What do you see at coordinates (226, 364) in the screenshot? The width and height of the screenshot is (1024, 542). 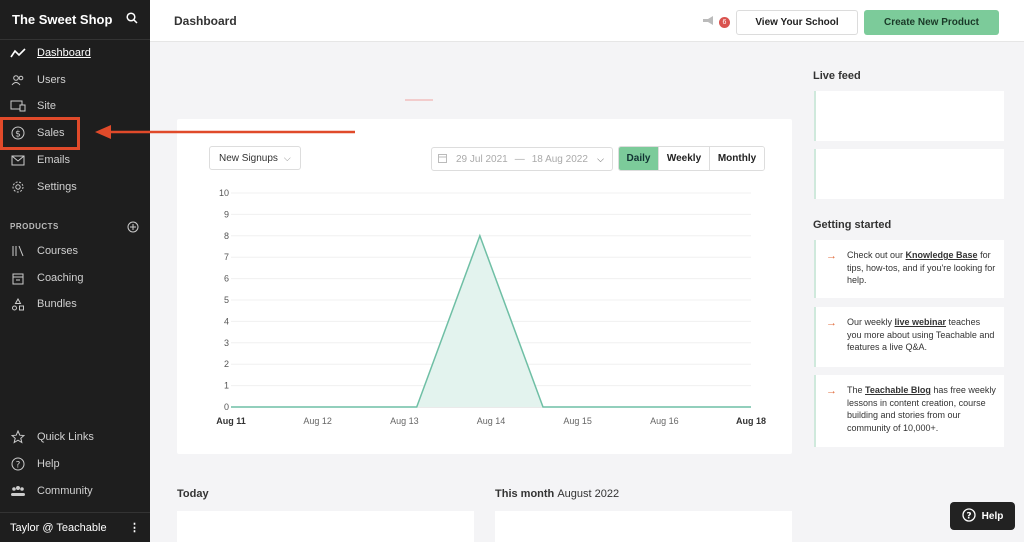 I see `y-tick-label: 2` at bounding box center [226, 364].